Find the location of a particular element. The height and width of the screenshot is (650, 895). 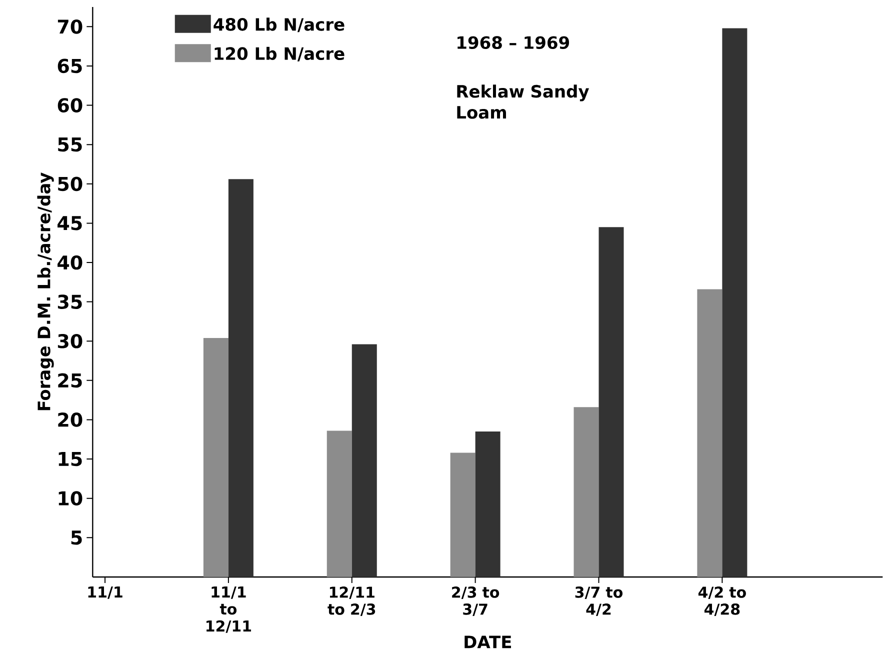

x-axis-title: DATE is located at coordinates (487, 642).